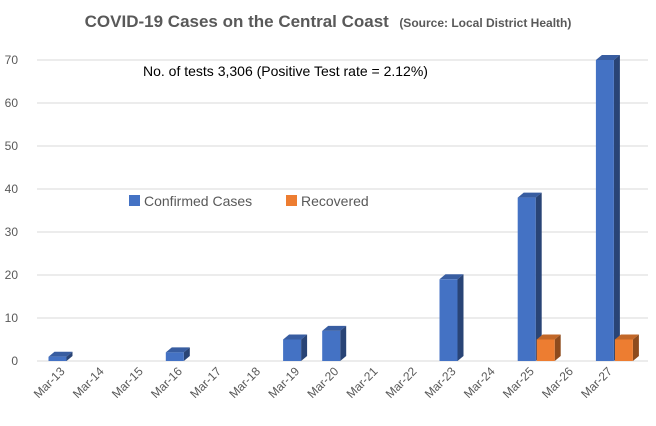 Image resolution: width=656 pixels, height=426 pixels. What do you see at coordinates (205, 382) in the screenshot?
I see `x-tick-label: Mar-17` at bounding box center [205, 382].